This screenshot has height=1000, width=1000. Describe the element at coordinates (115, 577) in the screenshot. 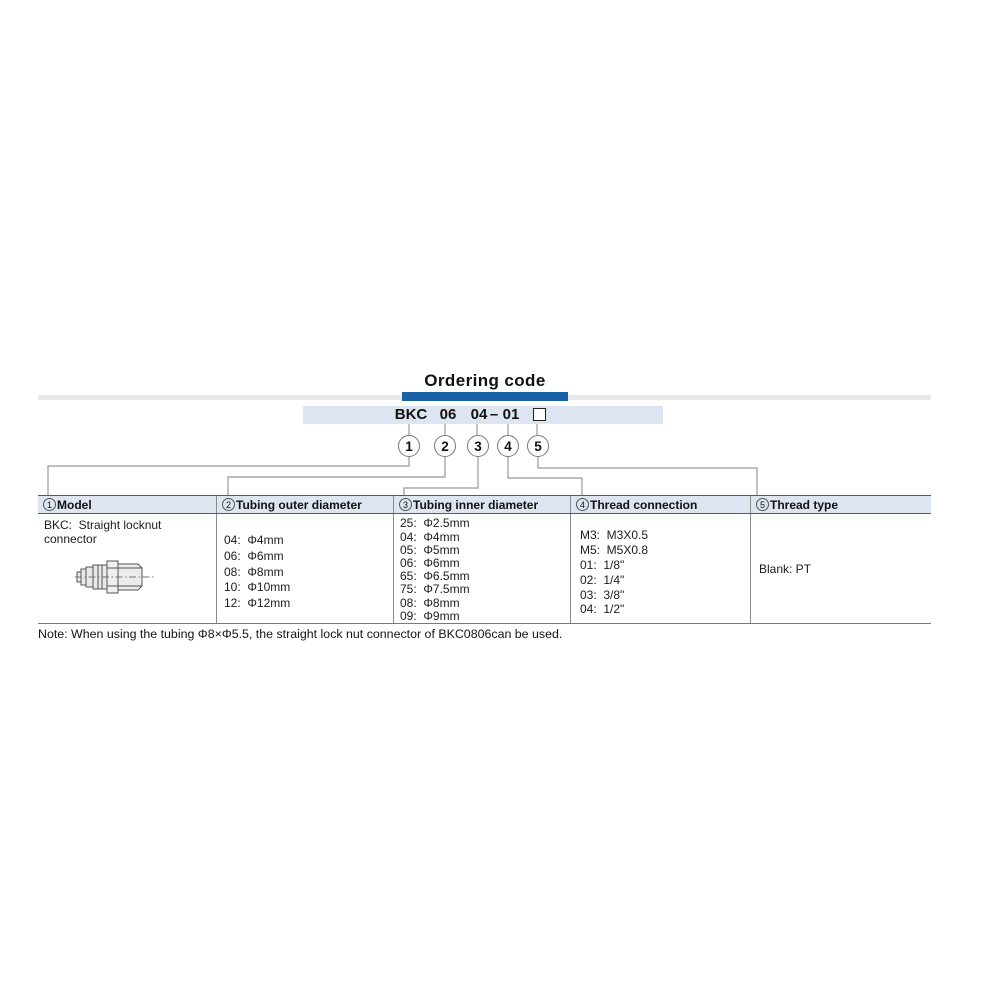

I see `locknut-connector-drawing` at that location.